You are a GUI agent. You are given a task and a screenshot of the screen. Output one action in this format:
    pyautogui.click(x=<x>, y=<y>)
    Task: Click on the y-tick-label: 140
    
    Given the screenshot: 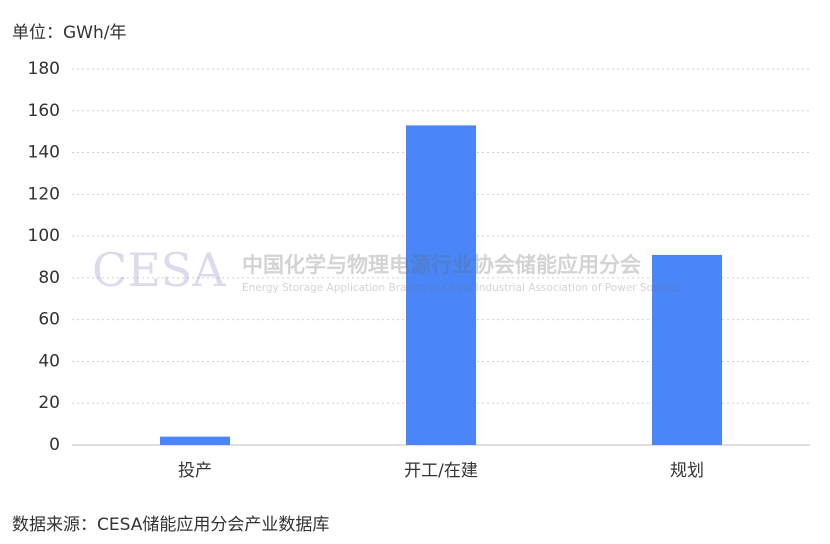 What is the action you would take?
    pyautogui.click(x=44, y=153)
    